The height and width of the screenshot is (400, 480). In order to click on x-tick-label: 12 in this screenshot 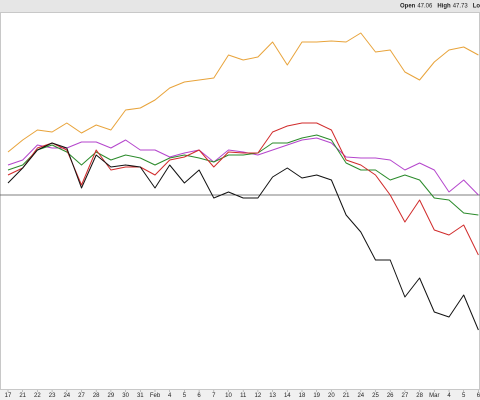, I will do `click(258, 396)`.